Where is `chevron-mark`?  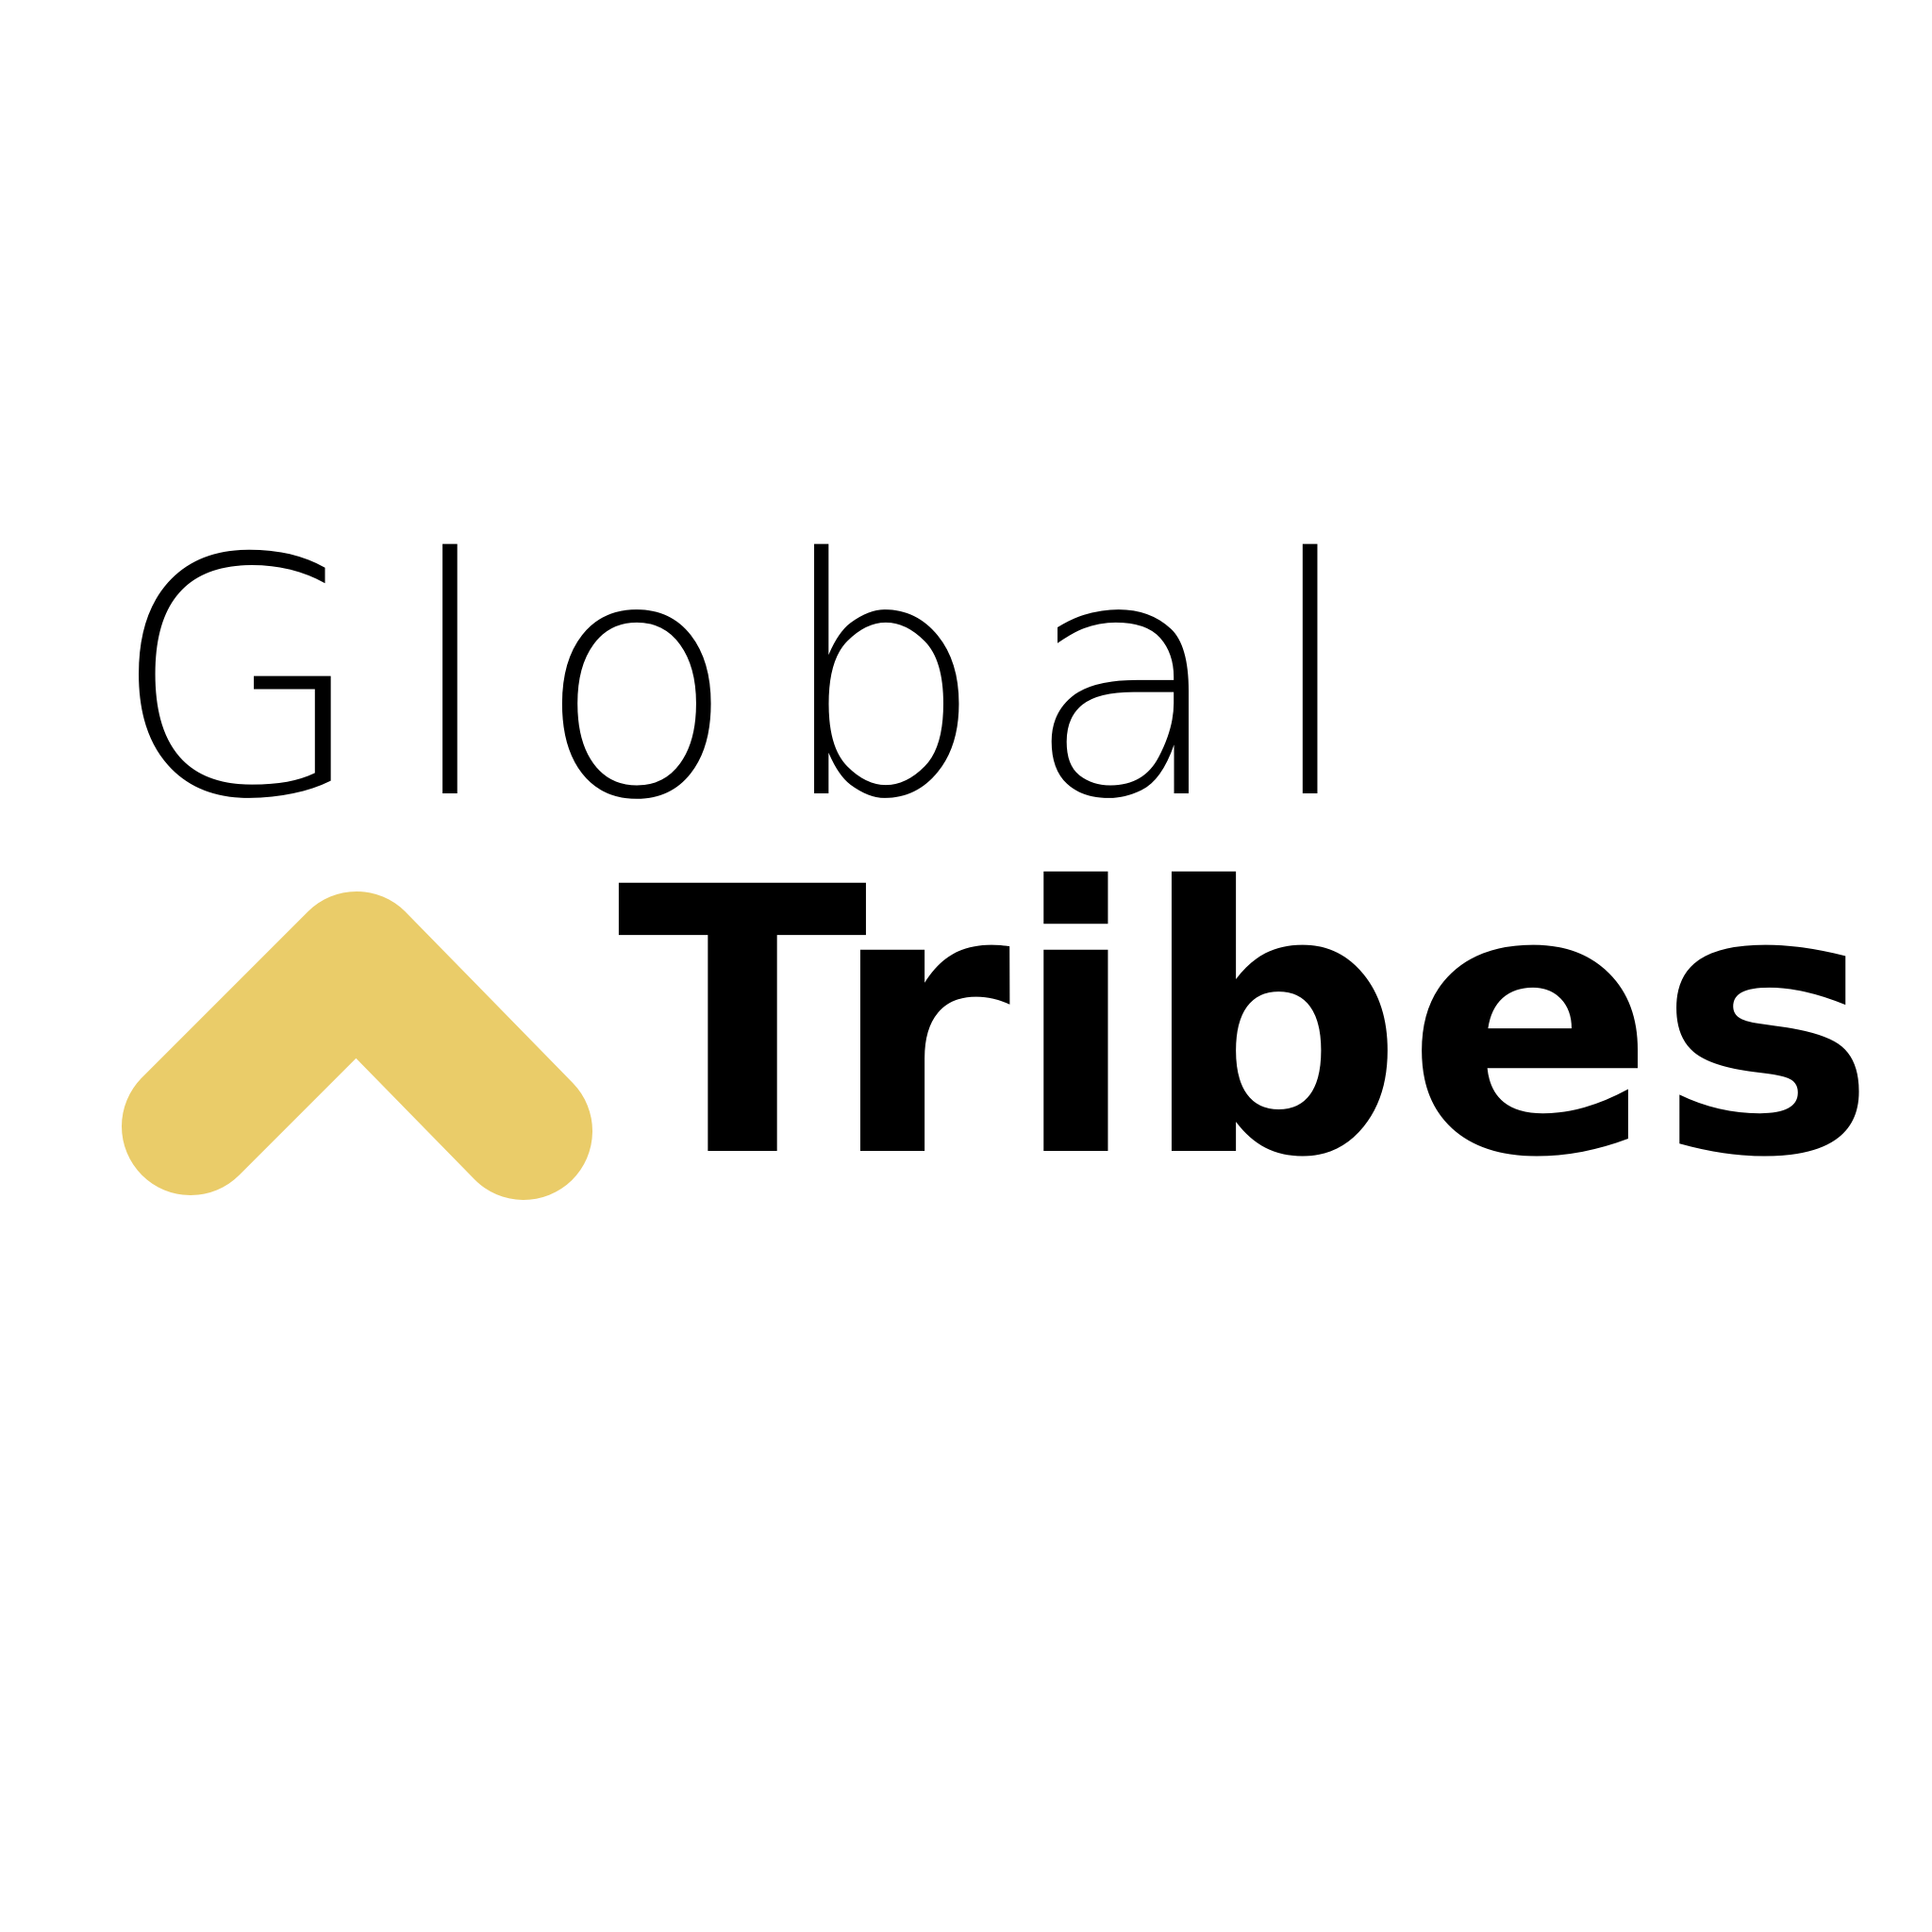
chevron-mark is located at coordinates (357, 1045).